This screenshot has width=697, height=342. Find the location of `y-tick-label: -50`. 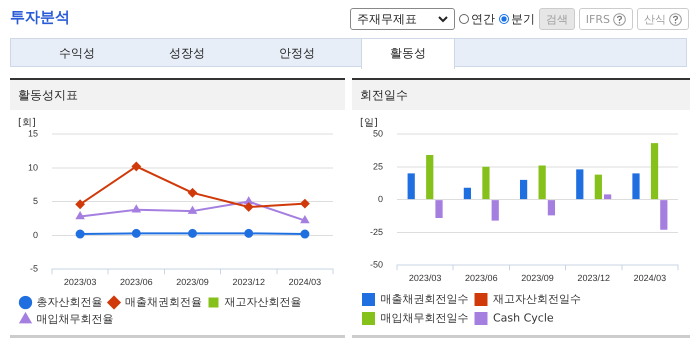

y-tick-label: -50 is located at coordinates (377, 265).